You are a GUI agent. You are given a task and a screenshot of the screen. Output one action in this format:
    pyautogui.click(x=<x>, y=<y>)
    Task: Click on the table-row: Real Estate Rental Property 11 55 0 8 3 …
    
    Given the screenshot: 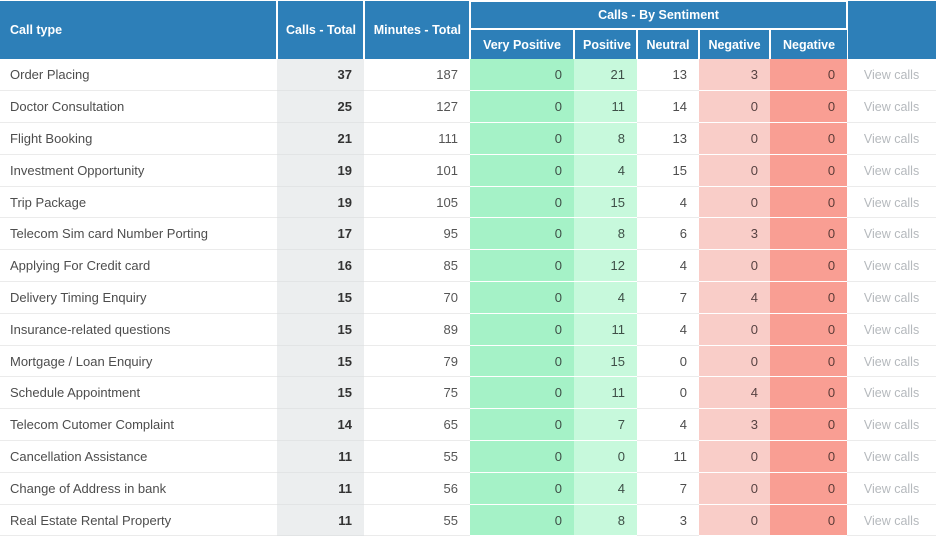 What is the action you would take?
    pyautogui.click(x=468, y=520)
    